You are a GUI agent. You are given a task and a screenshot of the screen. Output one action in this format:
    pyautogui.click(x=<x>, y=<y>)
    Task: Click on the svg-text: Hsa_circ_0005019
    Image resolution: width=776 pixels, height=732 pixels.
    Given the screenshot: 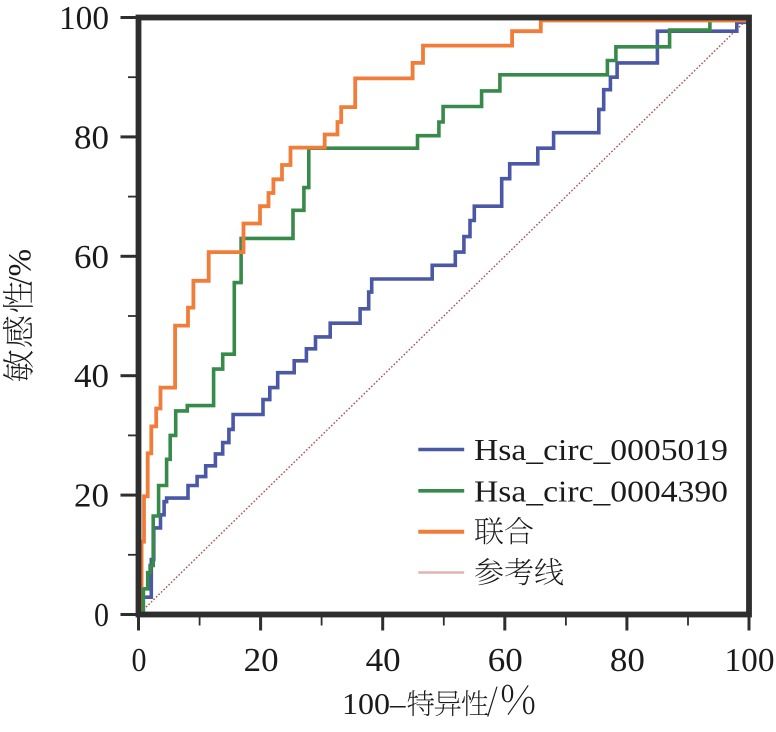 What is the action you would take?
    pyautogui.click(x=601, y=449)
    